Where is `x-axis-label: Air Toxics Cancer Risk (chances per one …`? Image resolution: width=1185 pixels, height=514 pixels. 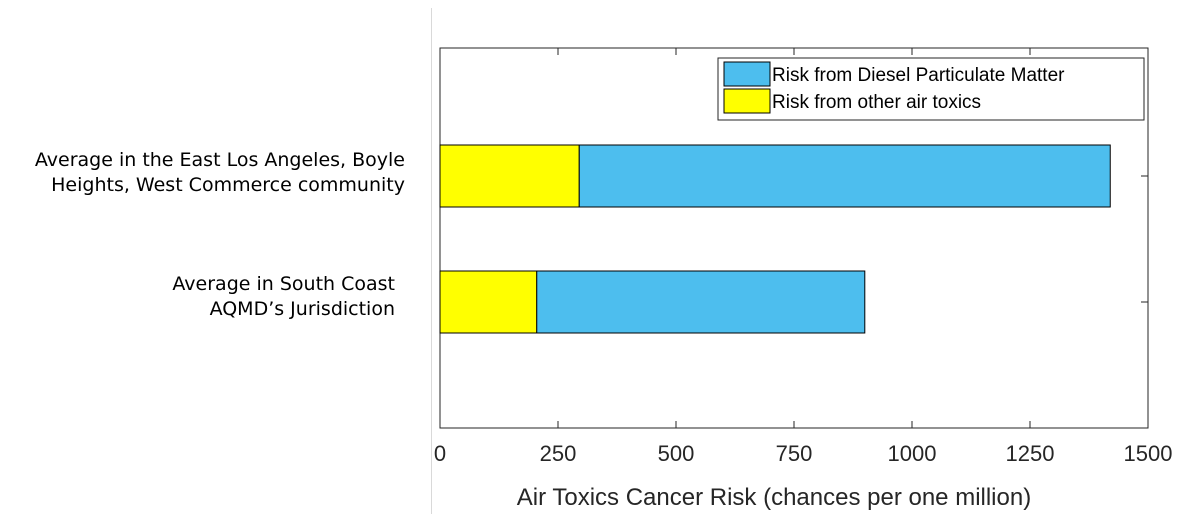 x-axis-label: Air Toxics Cancer Risk (chances per one … is located at coordinates (774, 497).